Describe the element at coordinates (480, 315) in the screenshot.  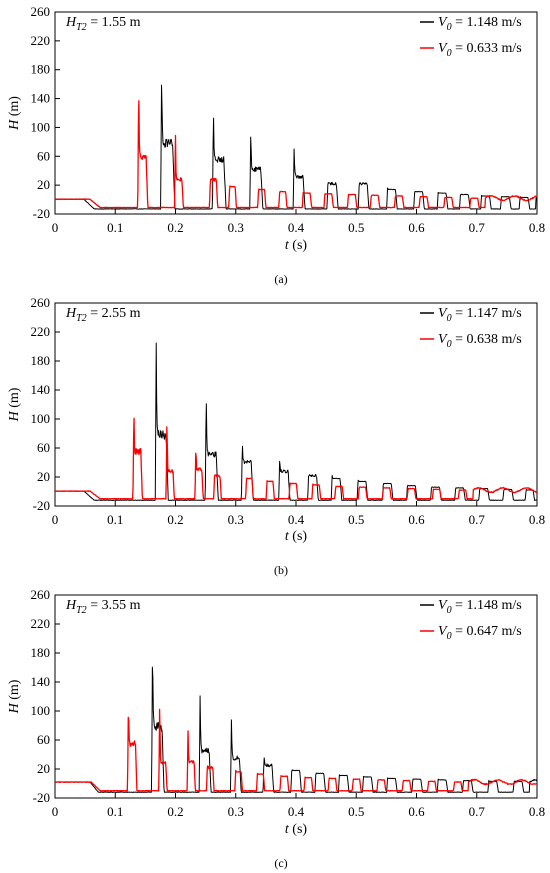
I see `legend-entry-1: V0 = 1.147 m/s` at that location.